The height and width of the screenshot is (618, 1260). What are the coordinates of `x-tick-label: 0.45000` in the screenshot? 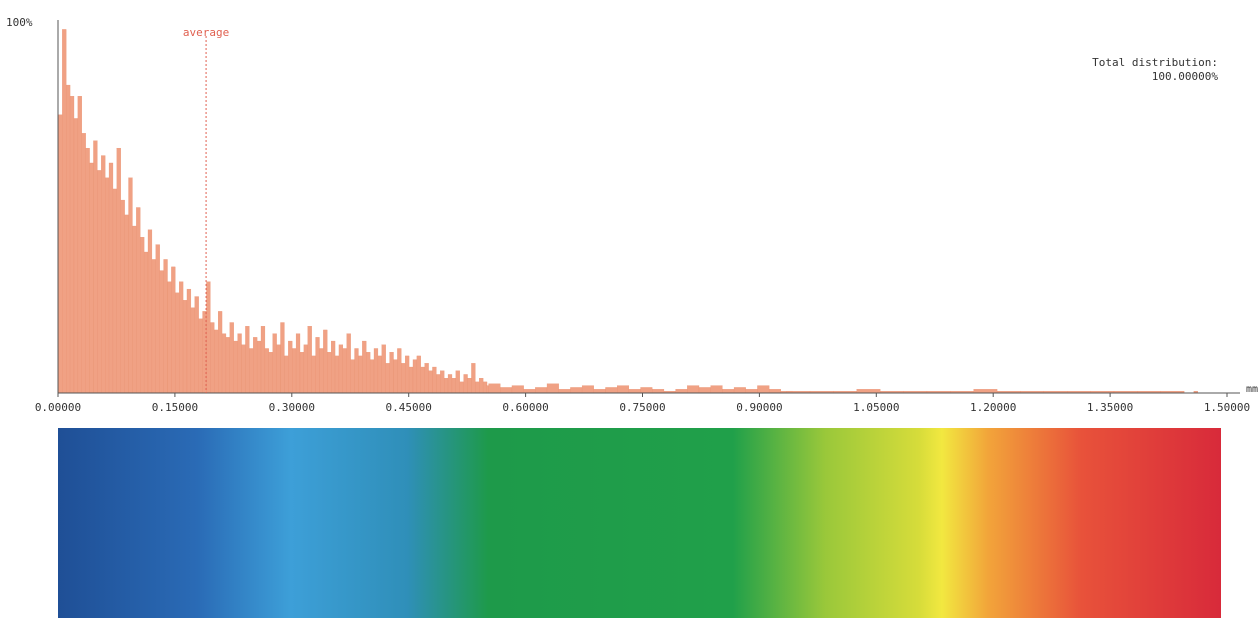 It's located at (409, 407).